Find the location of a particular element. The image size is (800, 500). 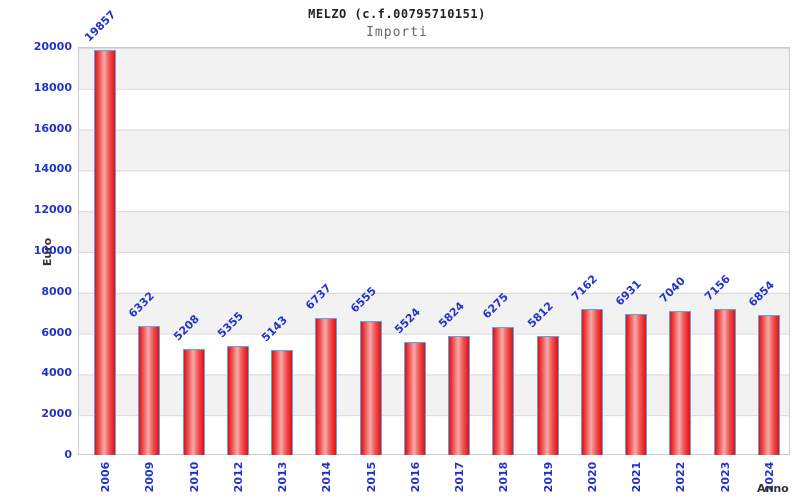

x-tick-label-2013: 2013 is located at coordinates (282, 477).